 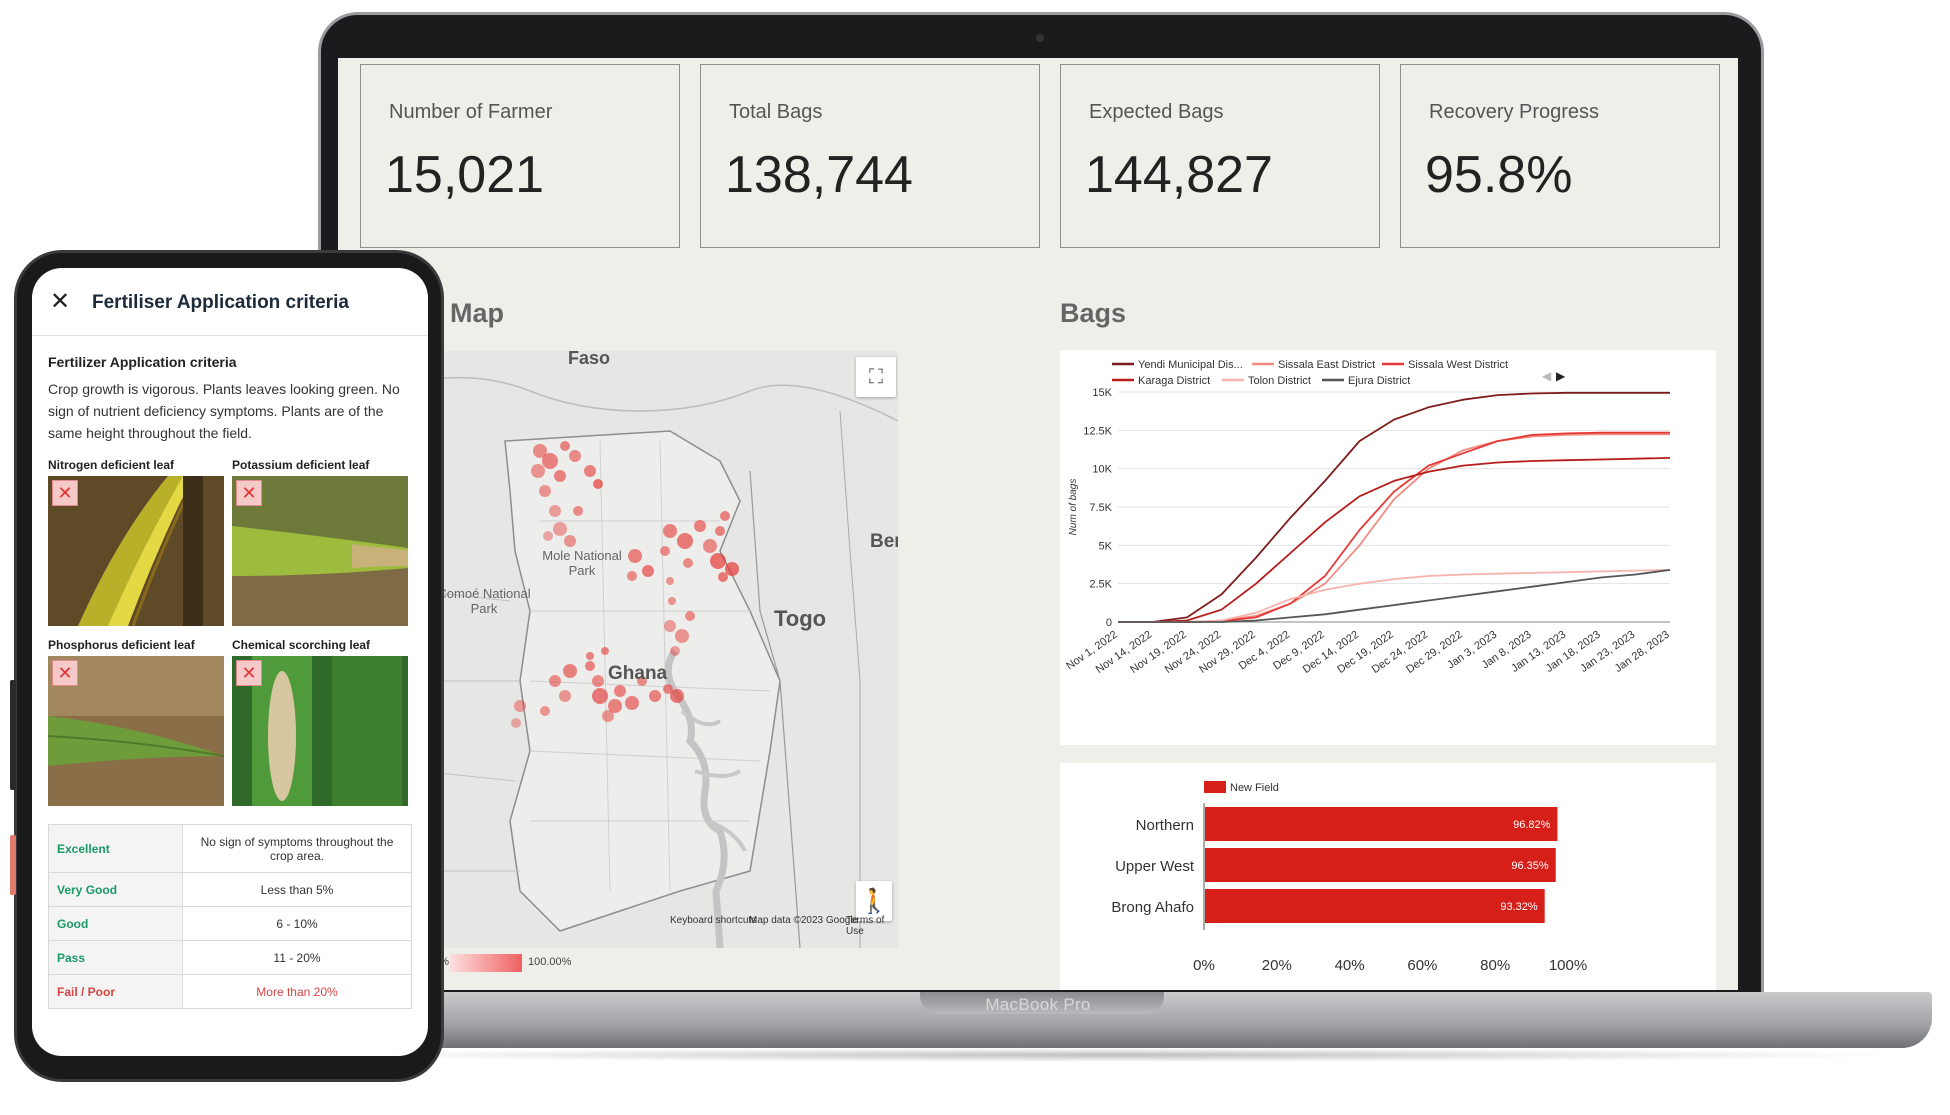 What do you see at coordinates (1532, 825) in the screenshot?
I see `bar-value-label: 96.82%` at bounding box center [1532, 825].